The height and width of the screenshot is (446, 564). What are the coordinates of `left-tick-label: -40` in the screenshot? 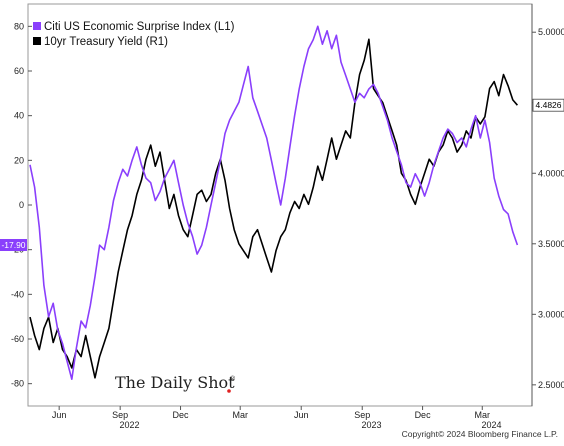 It's located at (17, 294).